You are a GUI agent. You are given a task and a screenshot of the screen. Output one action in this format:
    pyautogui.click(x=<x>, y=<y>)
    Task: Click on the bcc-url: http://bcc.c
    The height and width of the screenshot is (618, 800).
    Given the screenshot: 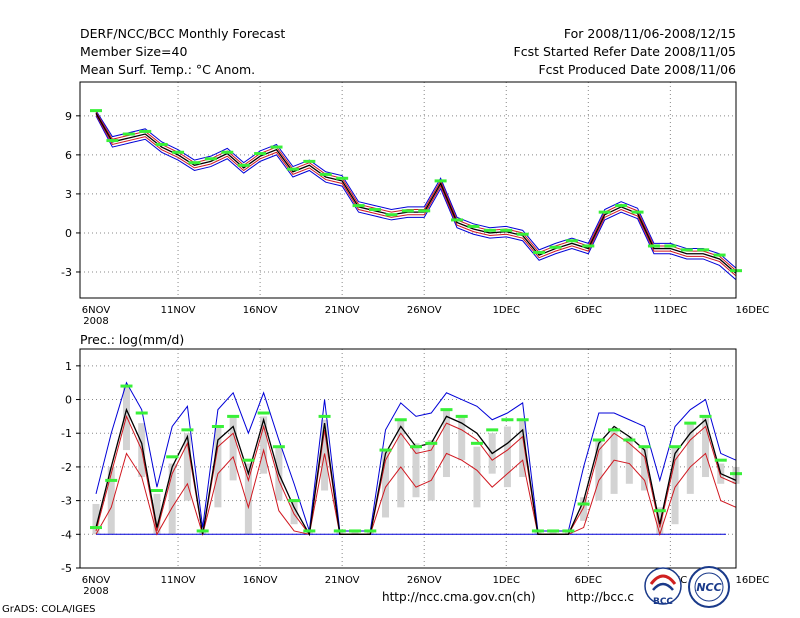 What is the action you would take?
    pyautogui.click(x=600, y=597)
    